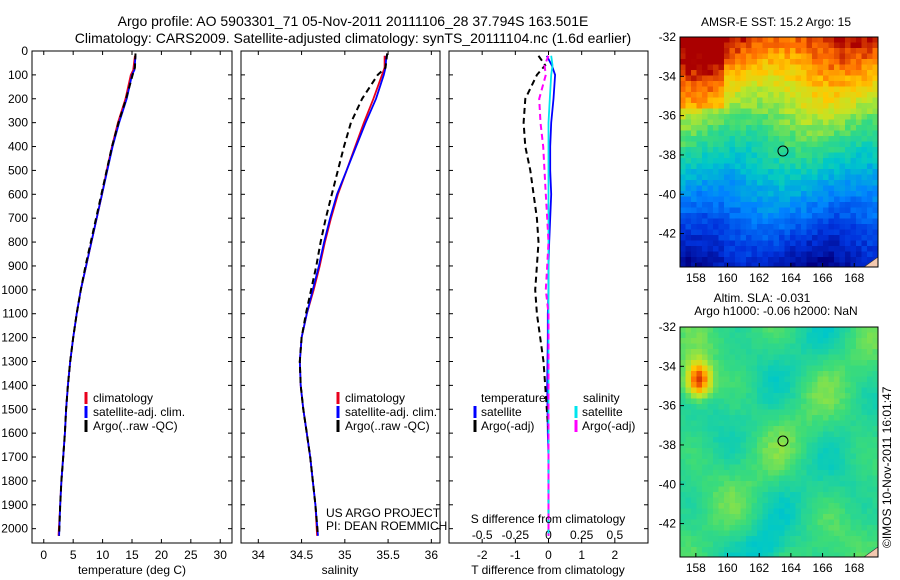 The image size is (900, 580). Describe the element at coordinates (14, 361) in the screenshot. I see `y-tick-label: 1300` at that location.